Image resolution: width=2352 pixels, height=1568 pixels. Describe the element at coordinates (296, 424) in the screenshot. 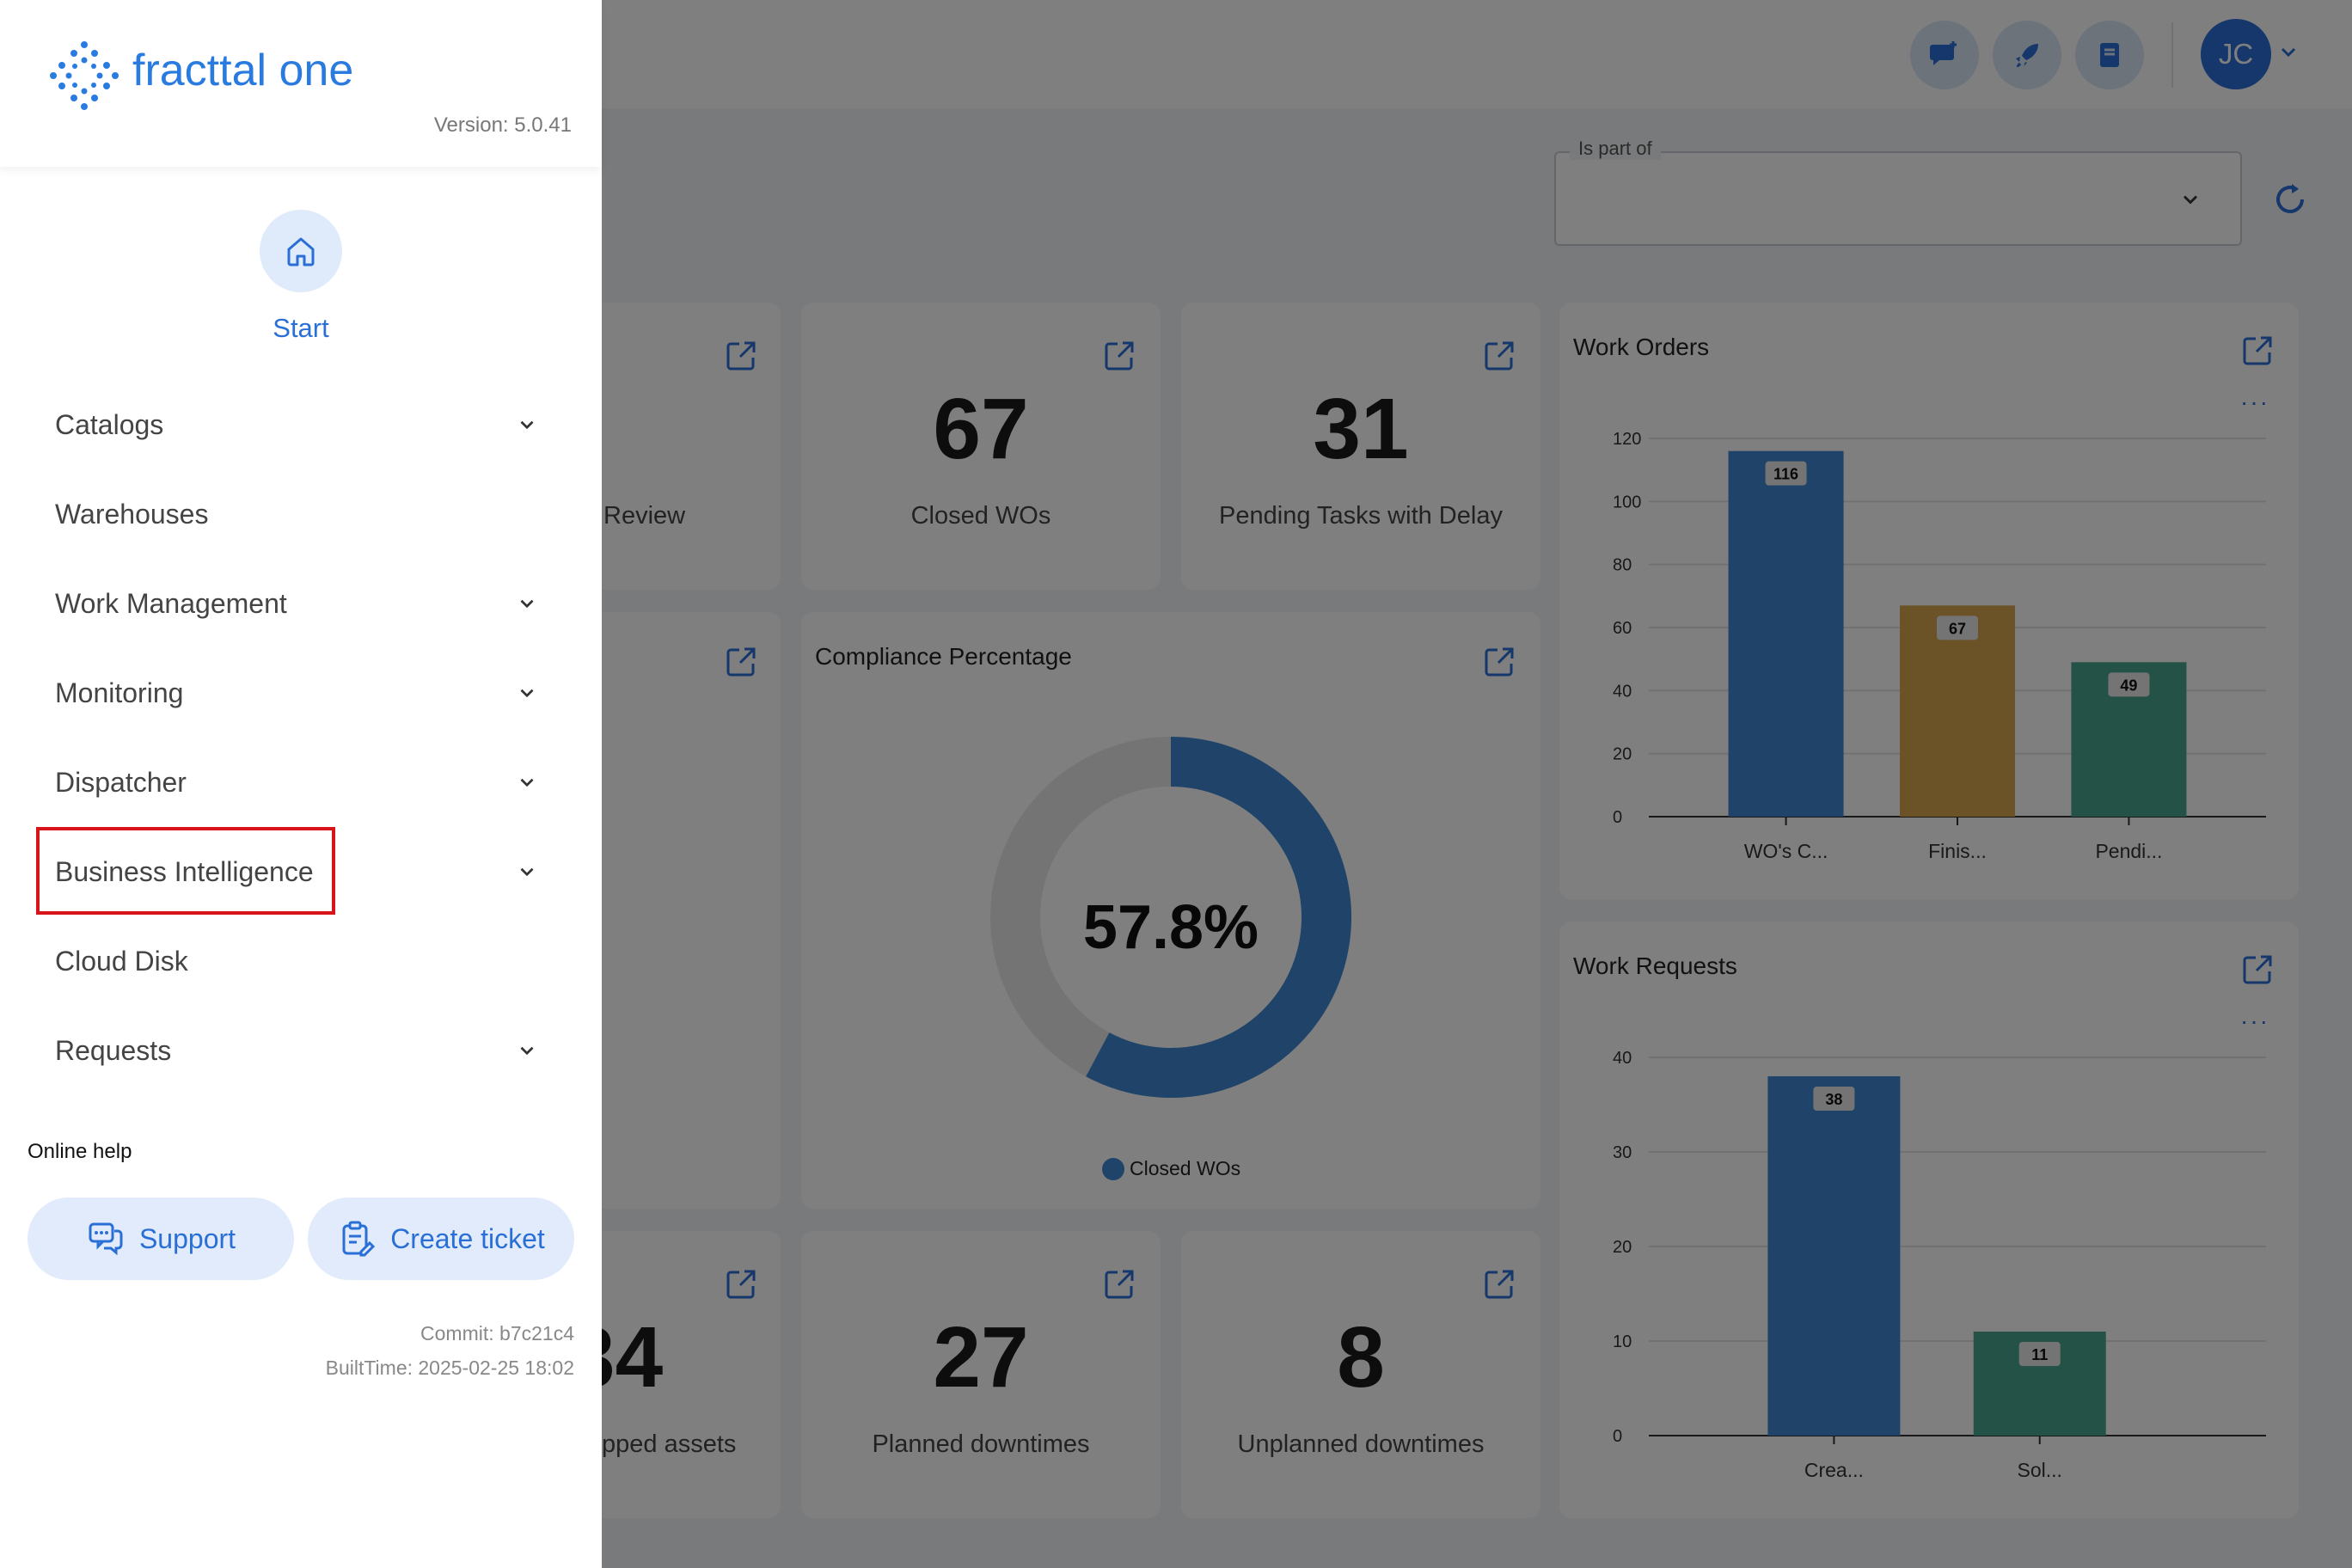

I see `nav-item-catalogs: Catalogs` at that location.